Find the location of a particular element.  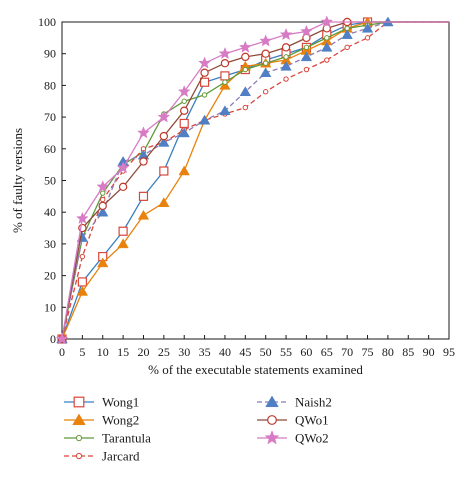

legend-item-wong1: Wong1 is located at coordinates (101, 402).